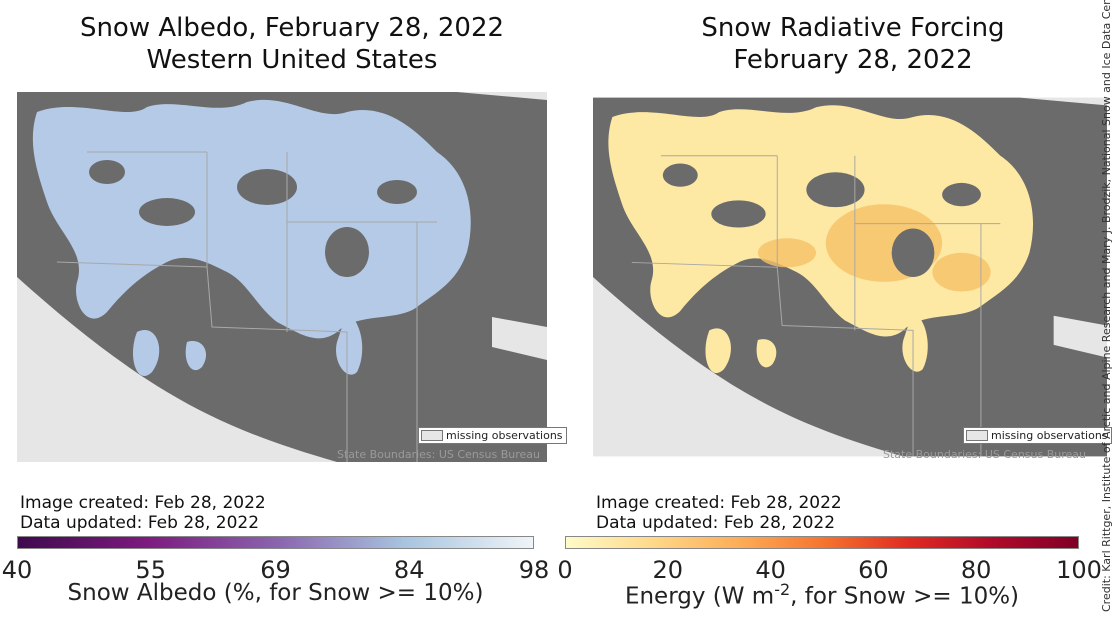  I want to click on colorbar-tick-label: 55, so click(150, 570).